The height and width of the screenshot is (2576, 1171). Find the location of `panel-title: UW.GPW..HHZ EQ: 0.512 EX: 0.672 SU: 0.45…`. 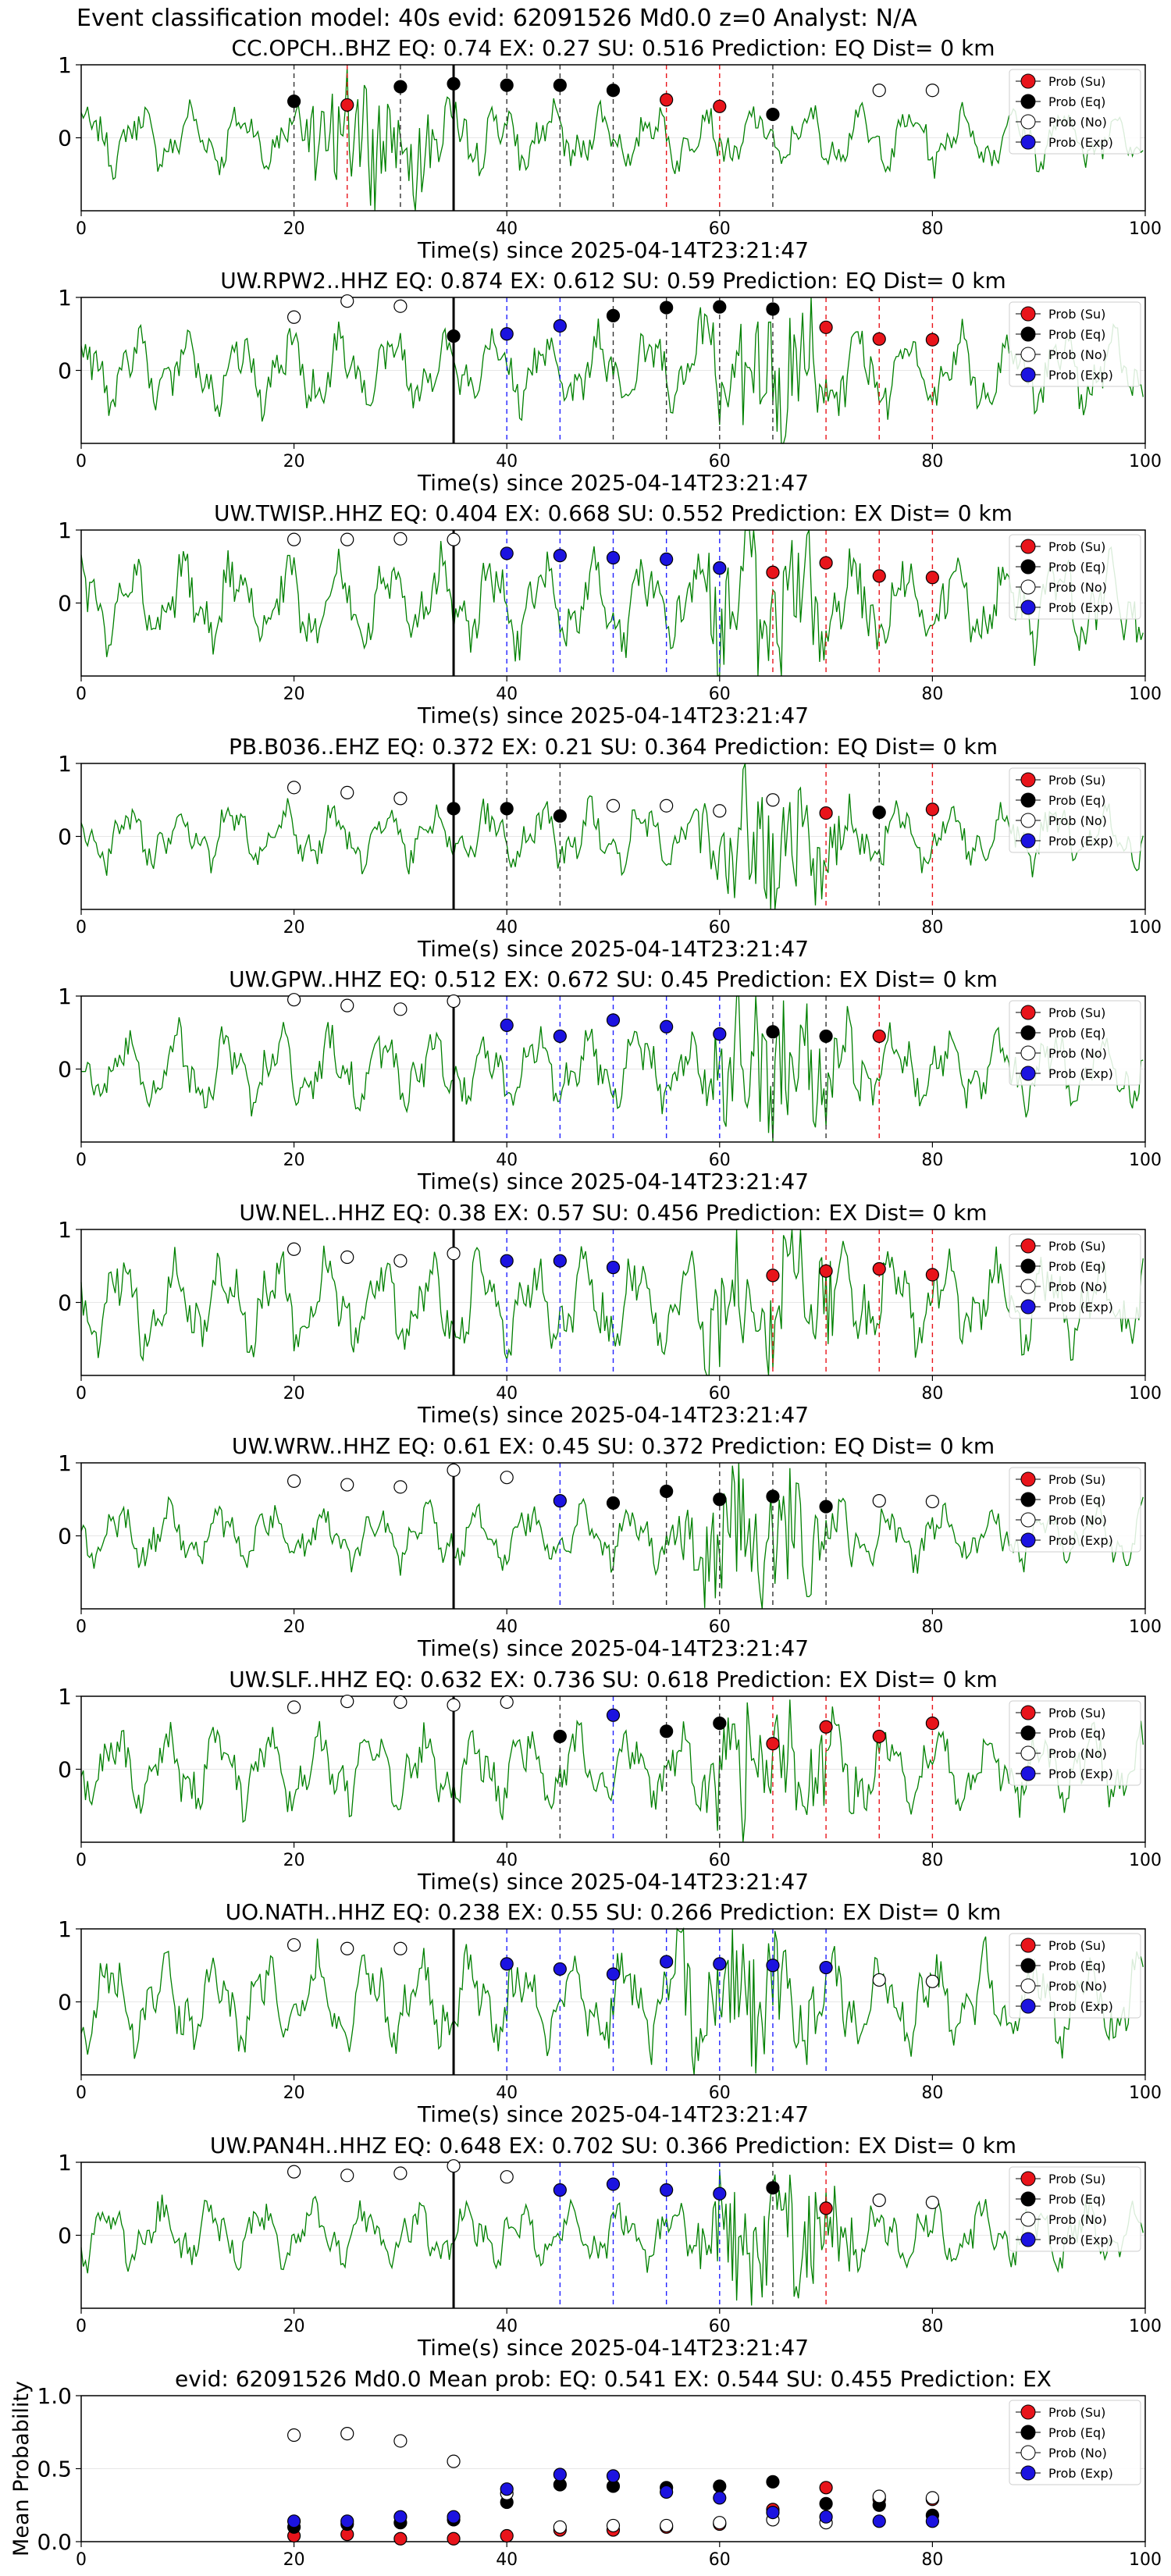

panel-title: UW.GPW..HHZ EQ: 0.512 EX: 0.672 SU: 0.45… is located at coordinates (613, 979).